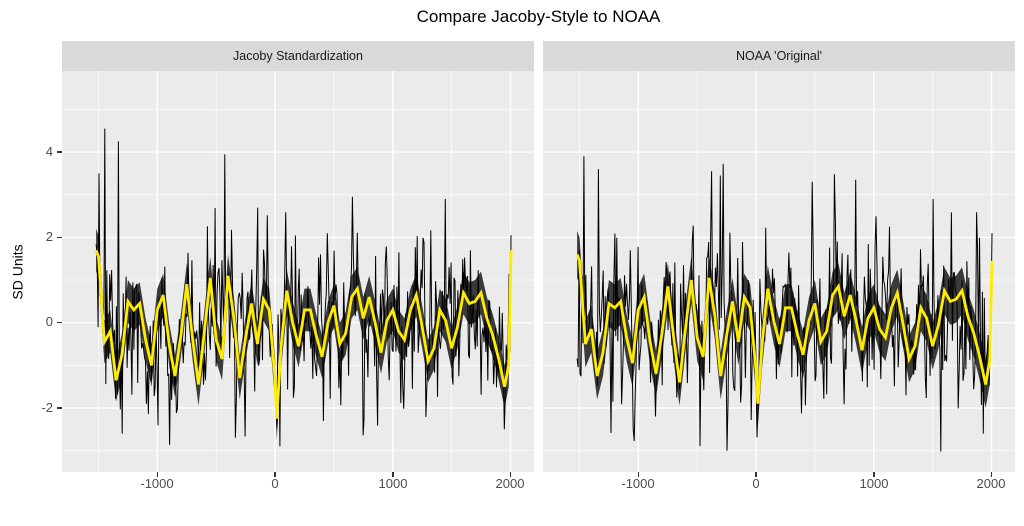 The height and width of the screenshot is (526, 1024). Describe the element at coordinates (49, 236) in the screenshot. I see `y-tick-label: 2` at that location.